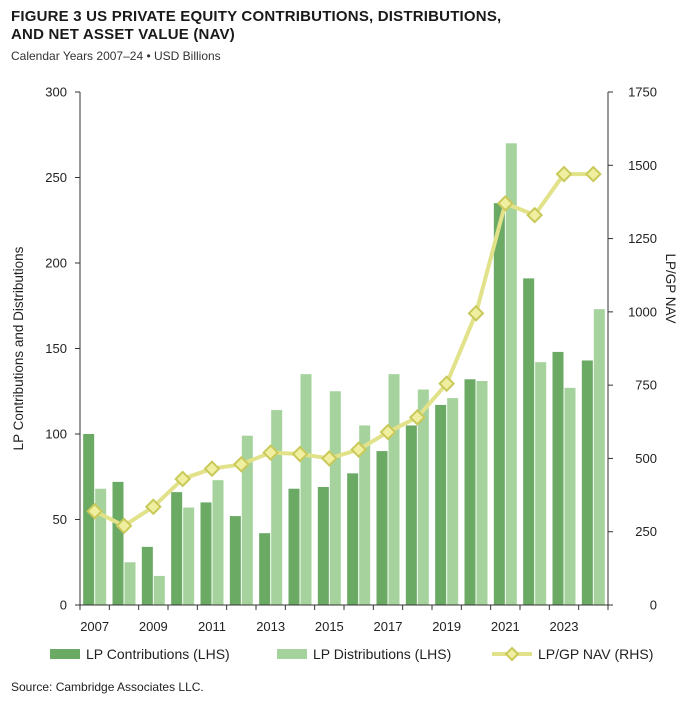 This screenshot has height=707, width=697. Describe the element at coordinates (183, 479) in the screenshot. I see `nav-point-2010` at that location.